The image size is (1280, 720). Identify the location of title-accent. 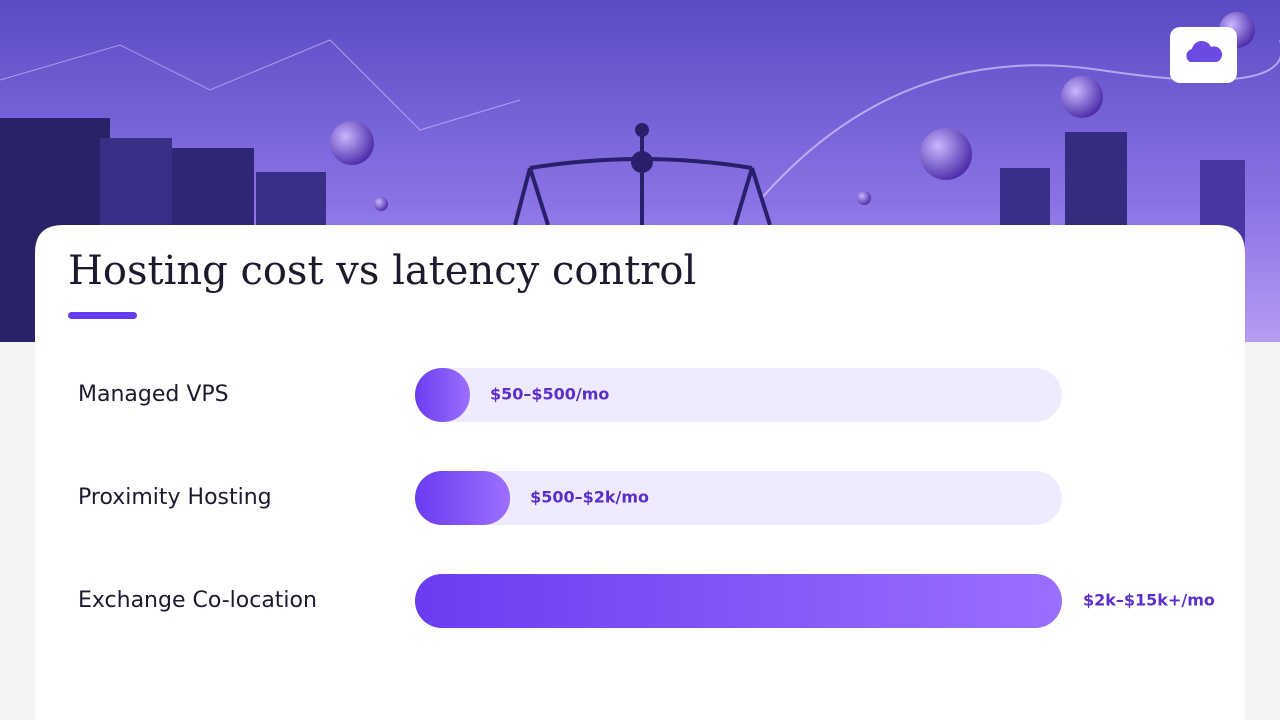
(102, 315).